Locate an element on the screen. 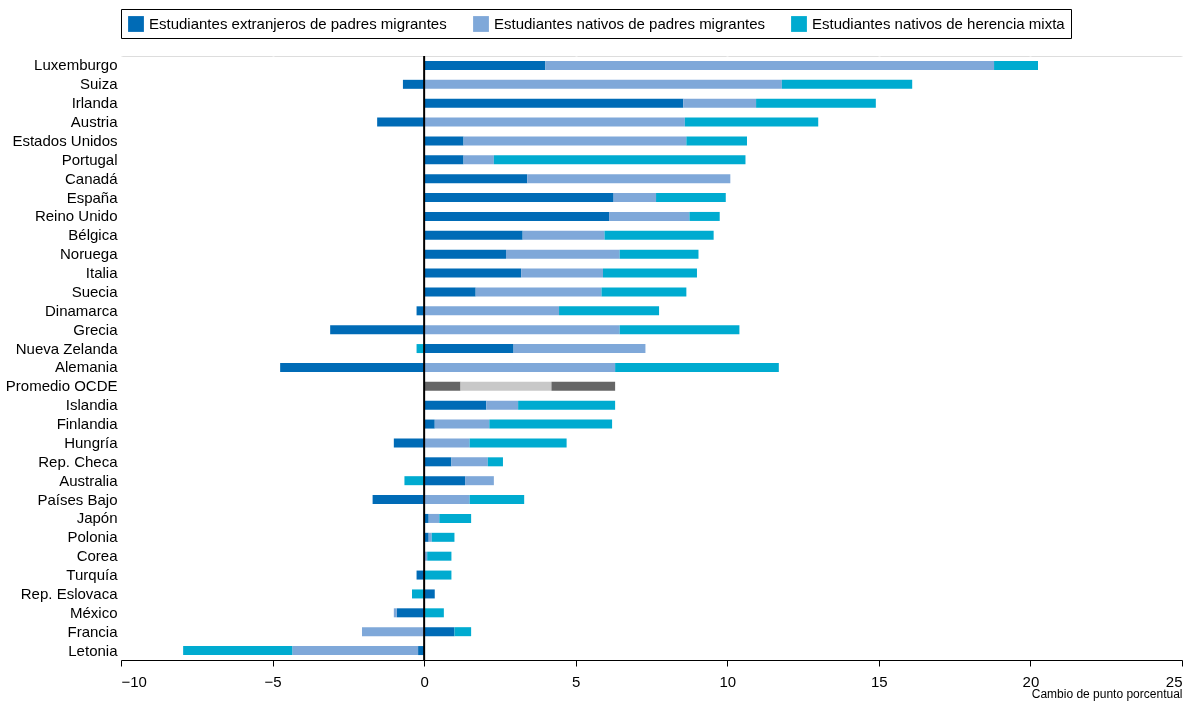 This screenshot has width=1195, height=704. x-tick-label: −10 is located at coordinates (134, 681).